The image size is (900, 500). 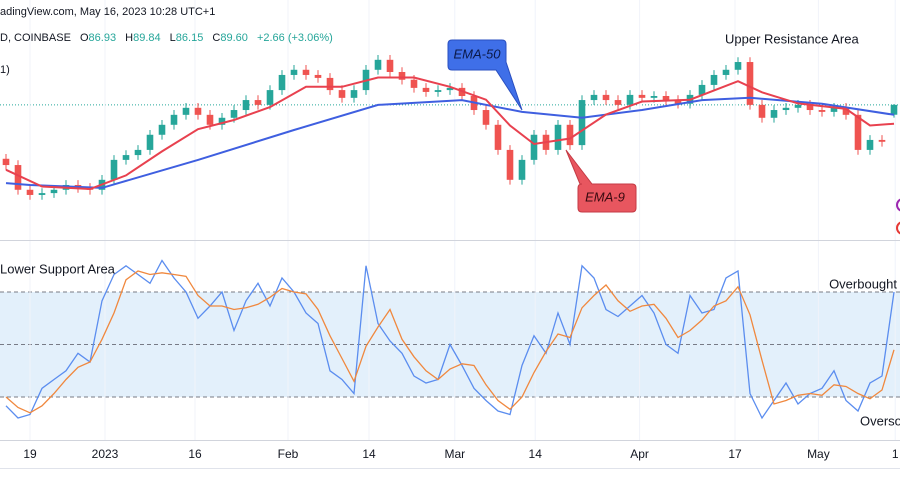 What do you see at coordinates (5, 70) in the screenshot?
I see `indicator-label: 1)` at bounding box center [5, 70].